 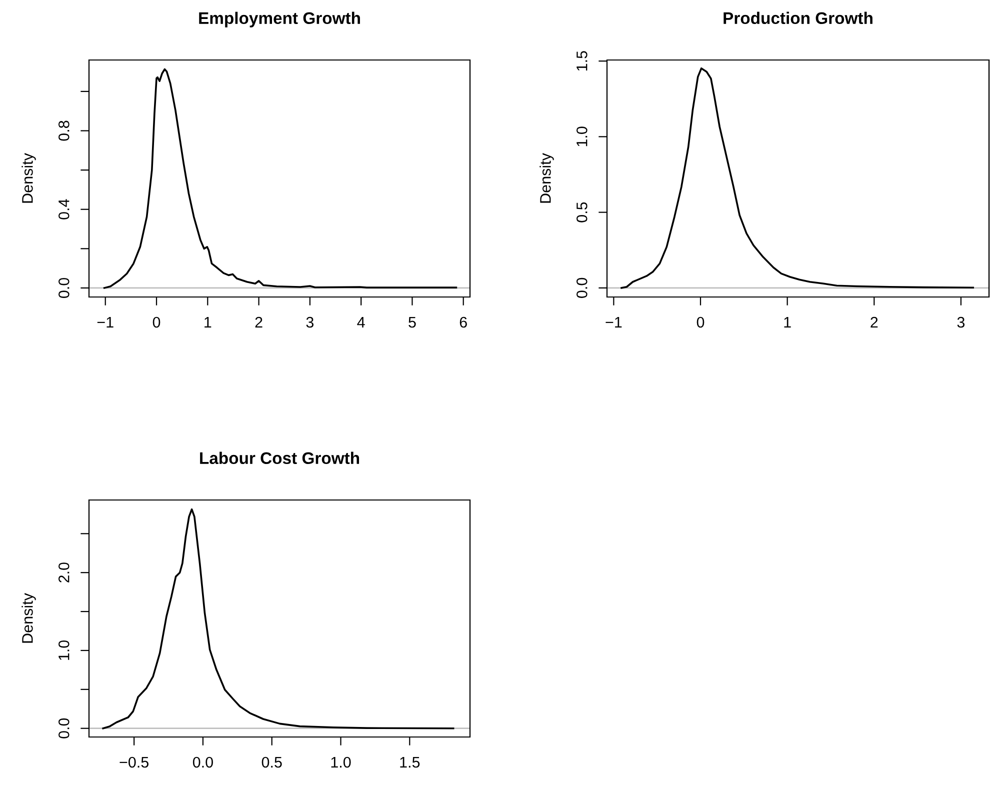 I want to click on y-tick-label: 1.5, so click(x=582, y=61).